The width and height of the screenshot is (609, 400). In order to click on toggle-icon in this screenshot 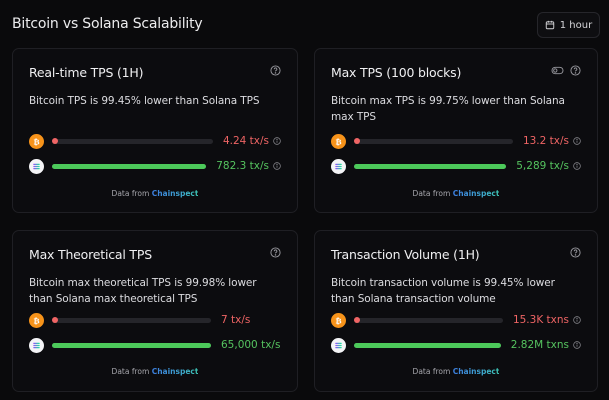, I will do `click(557, 70)`.